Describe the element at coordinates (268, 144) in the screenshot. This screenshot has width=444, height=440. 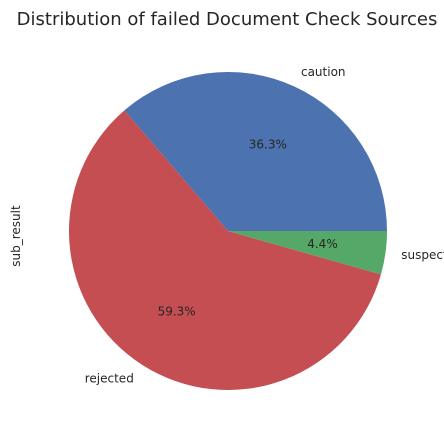
I see `slice-percent-caution: 36.3%` at that location.